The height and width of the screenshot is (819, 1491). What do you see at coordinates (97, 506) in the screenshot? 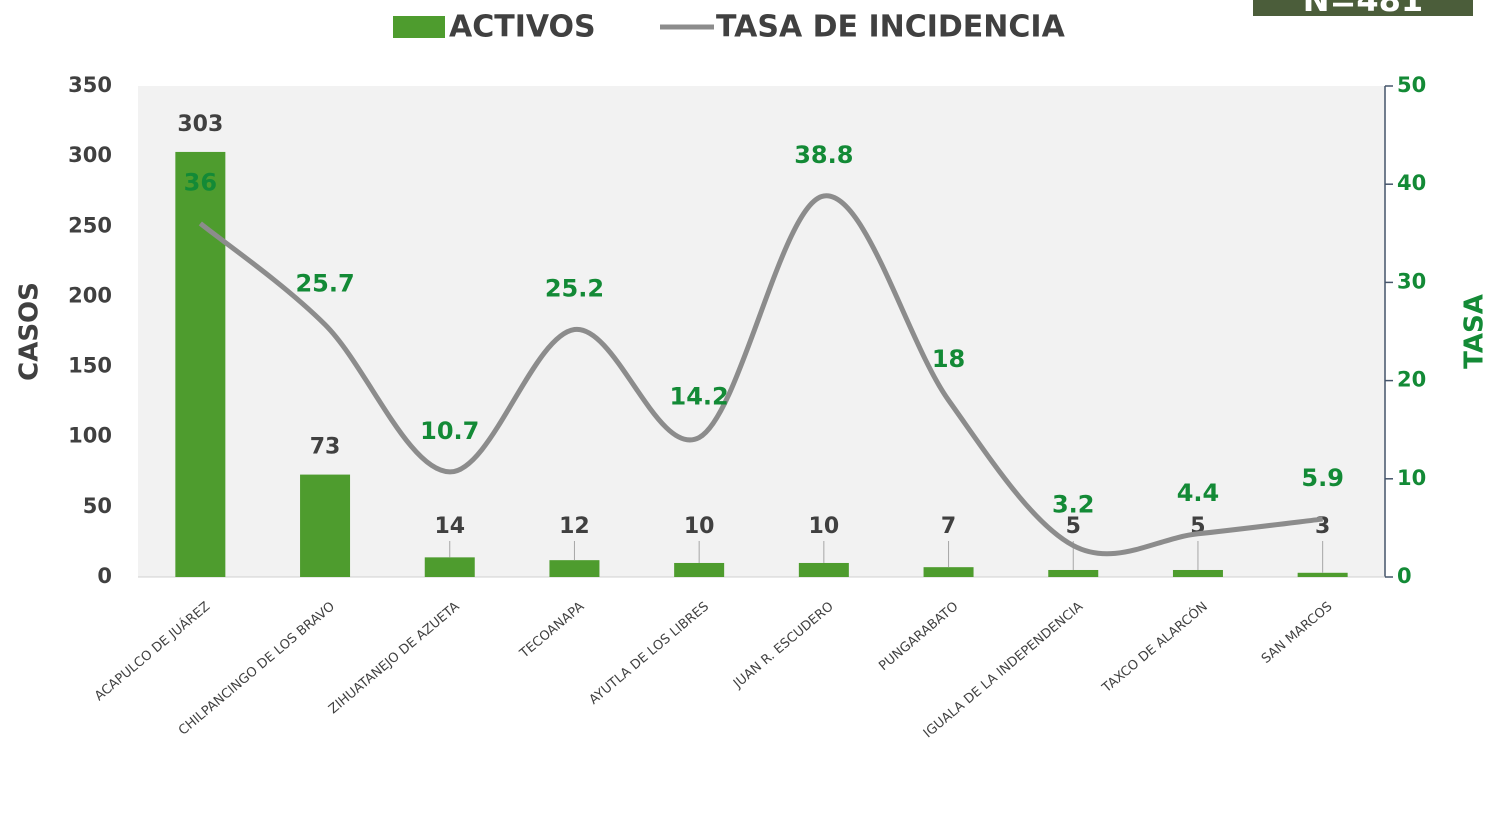
I see `y-tick-label: 50` at bounding box center [97, 506].